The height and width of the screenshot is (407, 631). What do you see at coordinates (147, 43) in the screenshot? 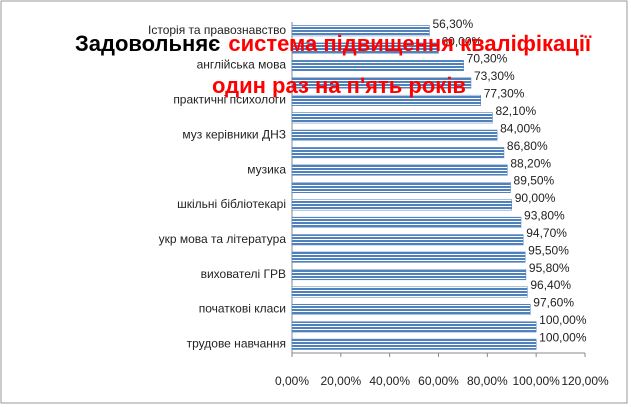
I see `chart-title: Задовольняє` at bounding box center [147, 43].